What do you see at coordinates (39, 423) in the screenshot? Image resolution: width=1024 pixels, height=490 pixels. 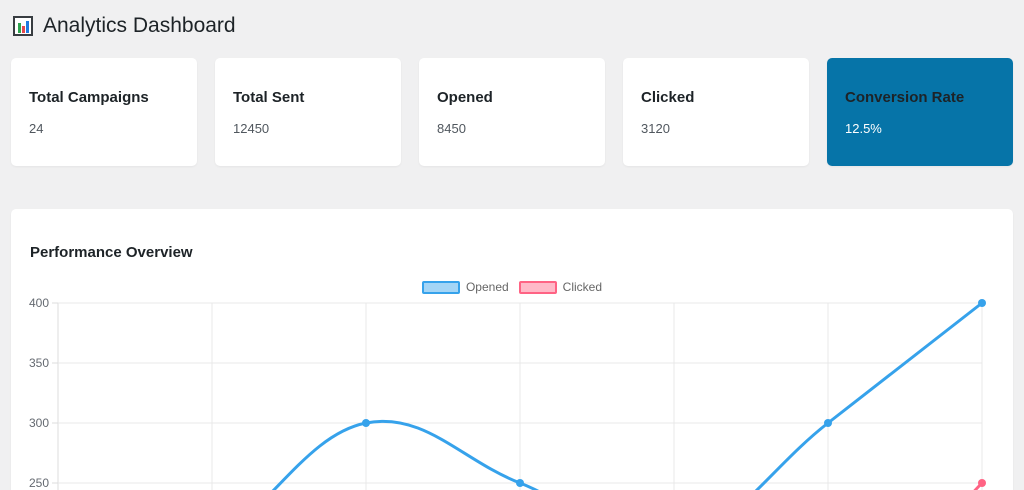 I see `y-tick-label: 300` at bounding box center [39, 423].